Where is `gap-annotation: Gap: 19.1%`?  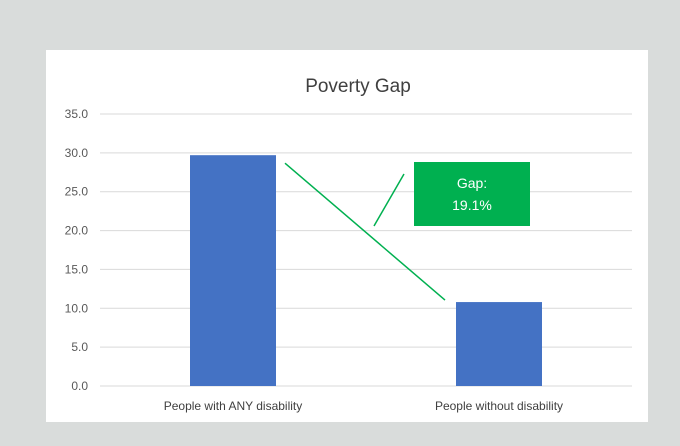 gap-annotation: Gap: 19.1% is located at coordinates (407, 231).